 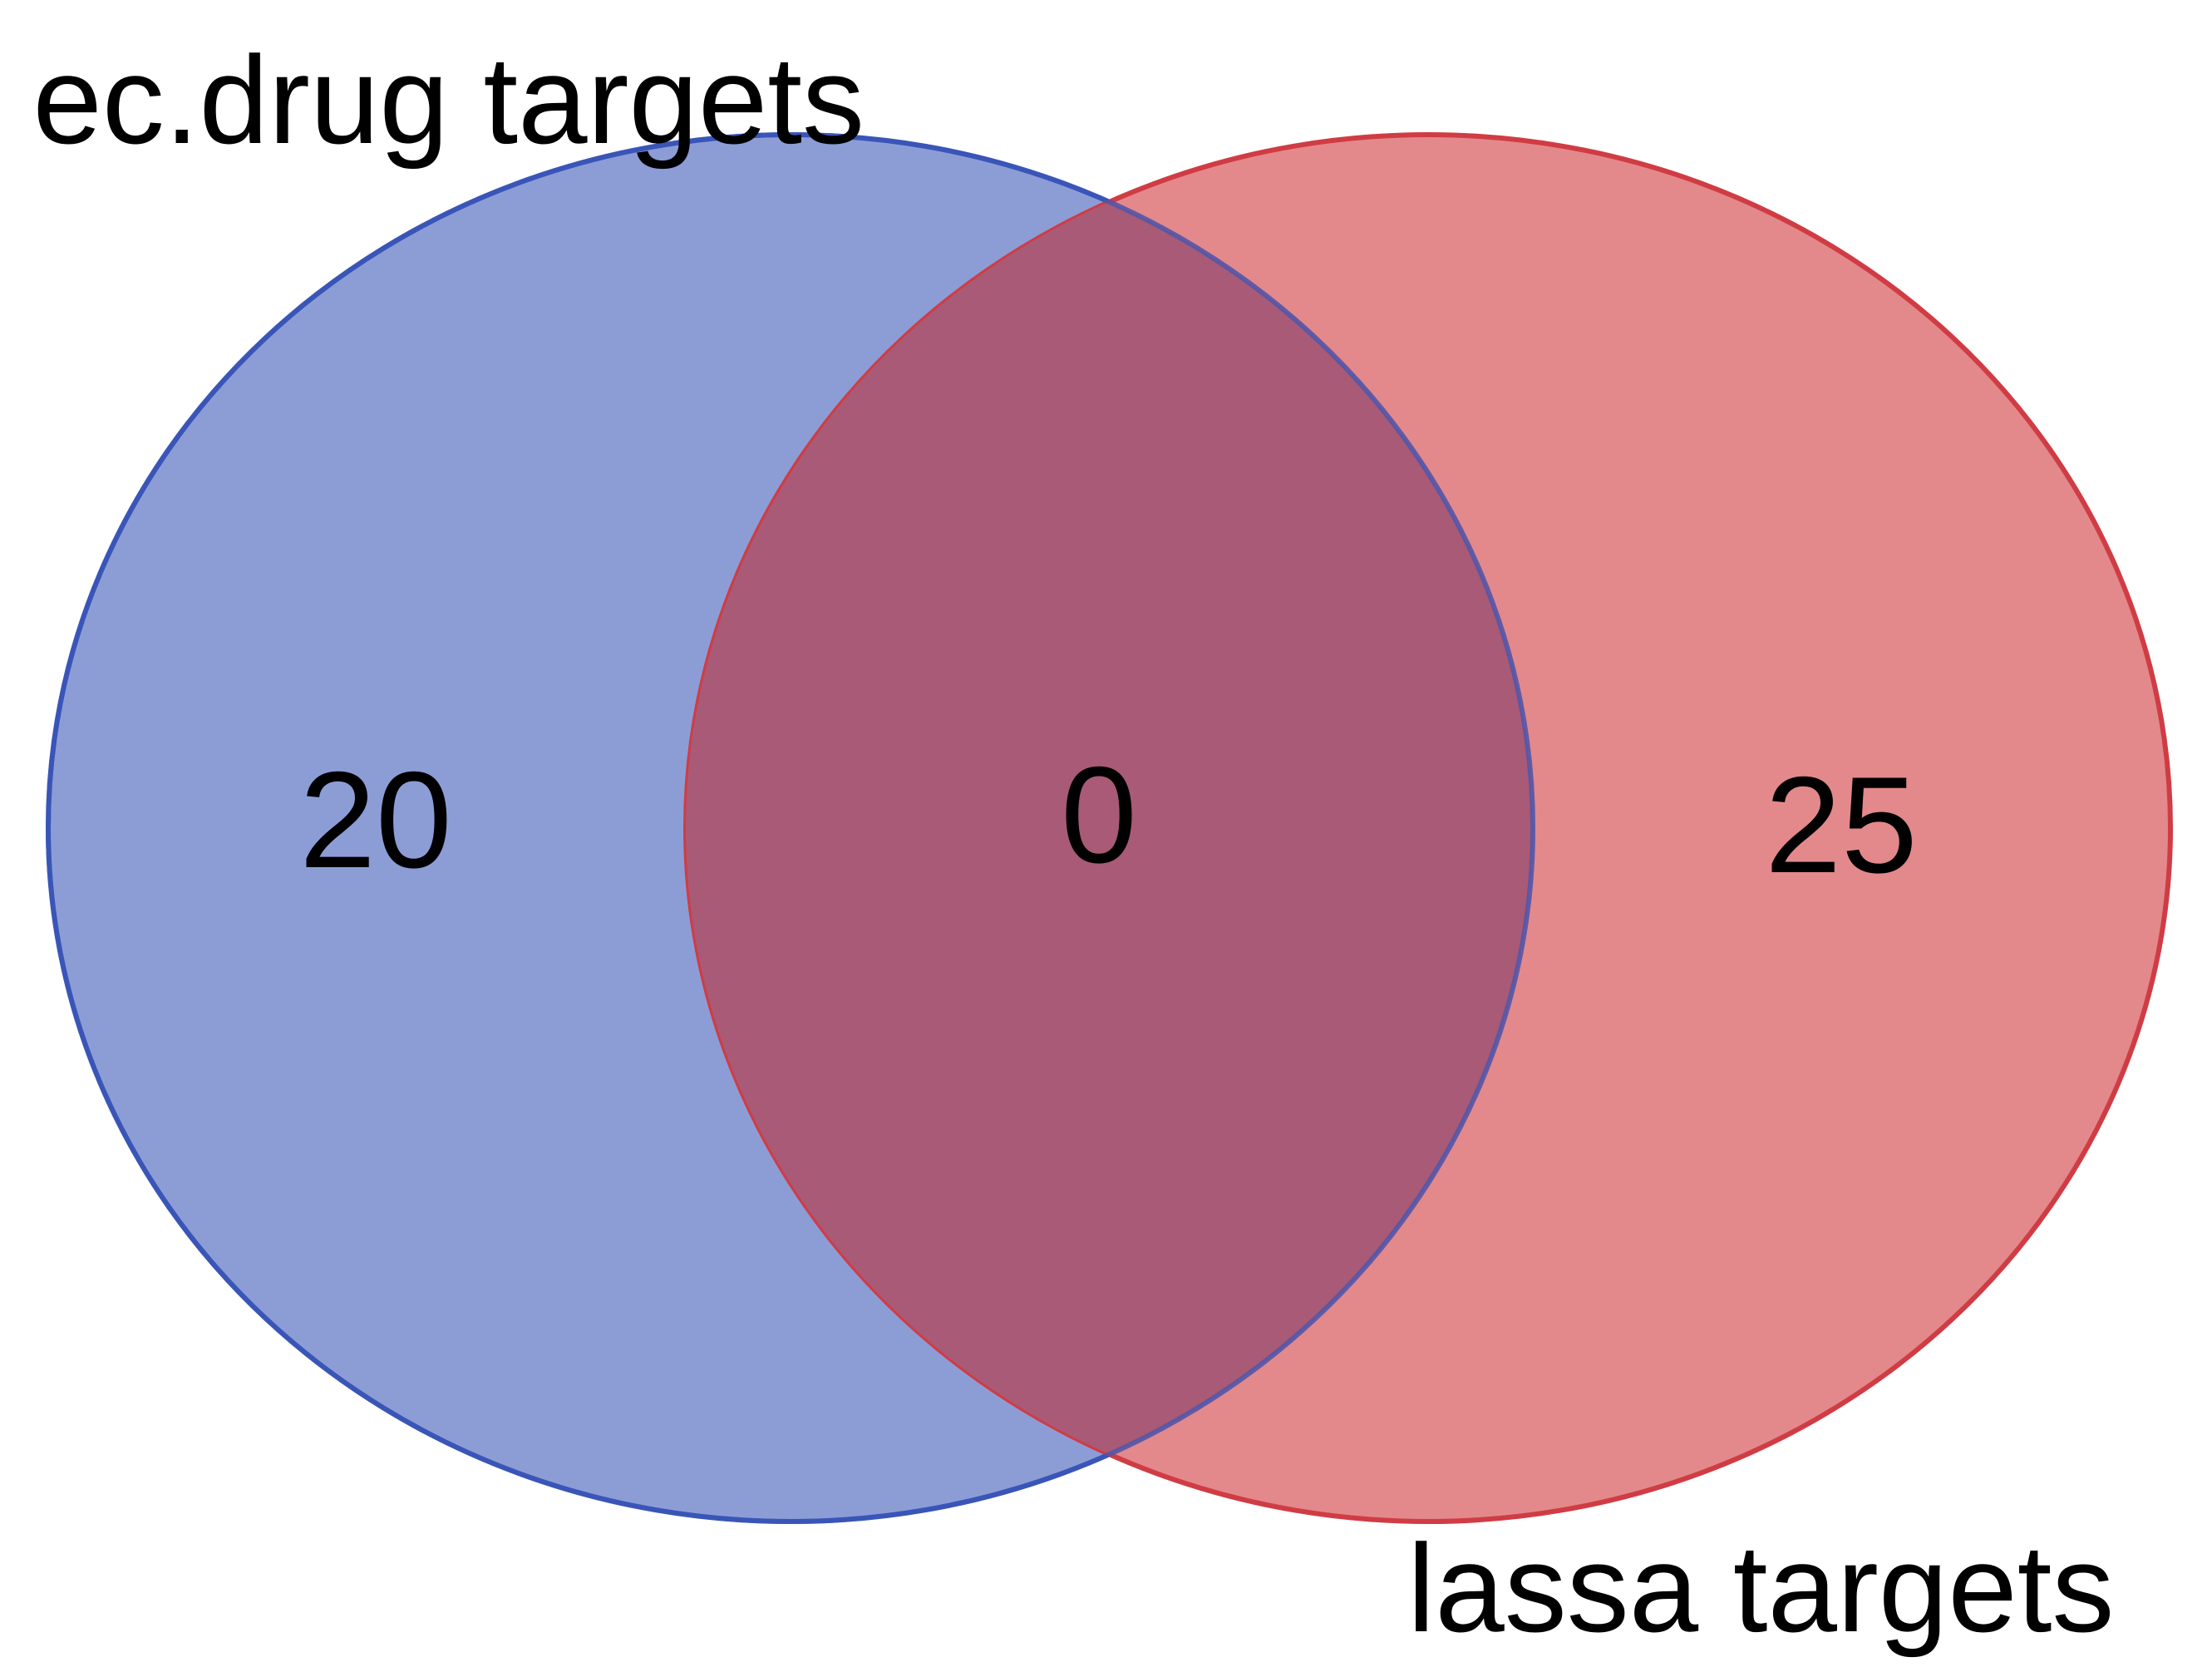 What do you see at coordinates (375, 819) in the screenshot?
I see `count-left-only: 20` at bounding box center [375, 819].